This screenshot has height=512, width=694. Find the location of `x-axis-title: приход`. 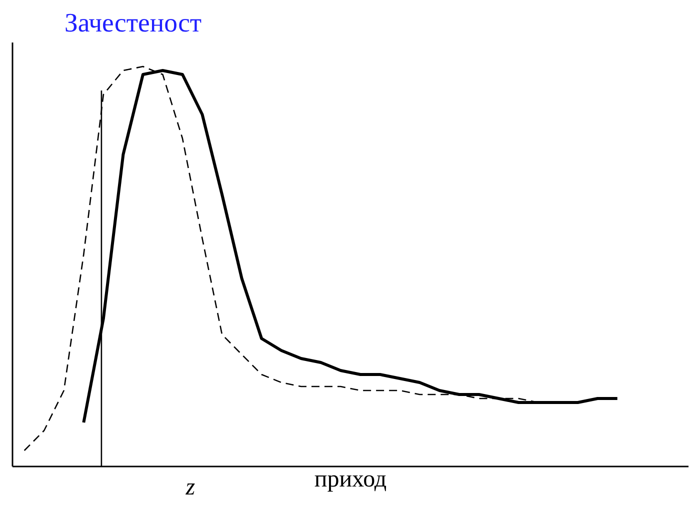

x-axis-title: приход is located at coordinates (350, 479).